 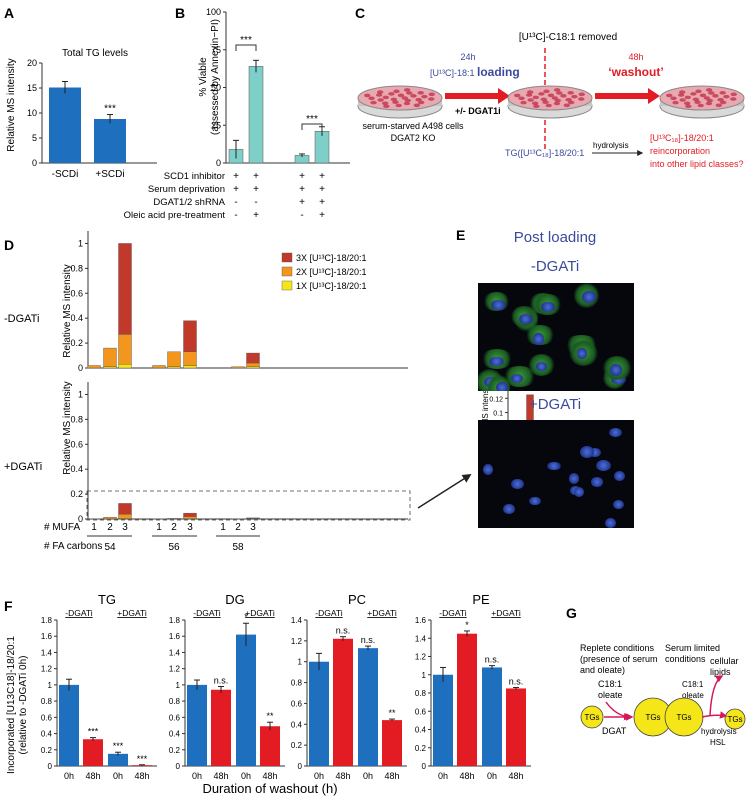 I want to click on panel-f-ylabel-1: Incorporated [U13C18]-18/20:1, so click(x=11, y=705).